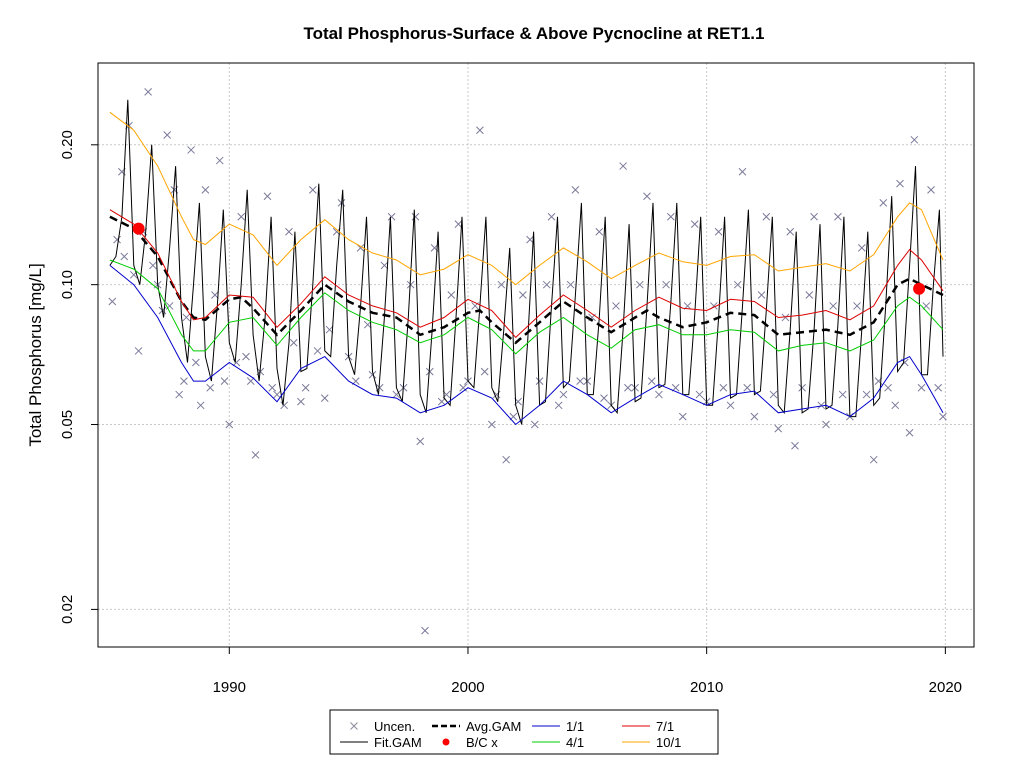 This screenshot has width=1024, height=768. I want to click on y-tick-label: 0.20, so click(67, 144).